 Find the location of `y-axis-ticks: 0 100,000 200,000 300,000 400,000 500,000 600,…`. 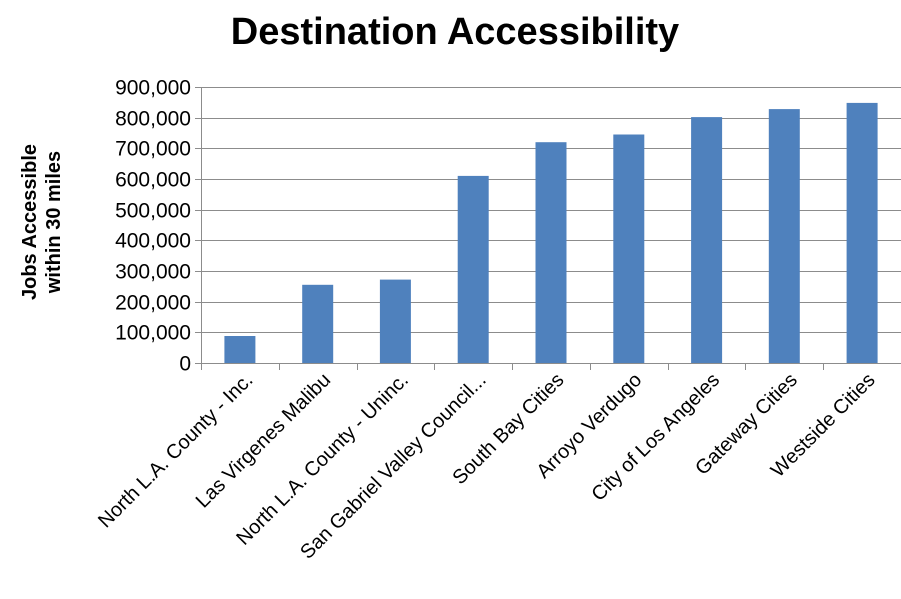

y-axis-ticks: 0 100,000 200,000 300,000 400,000 500,000 600,… is located at coordinates (158, 226).